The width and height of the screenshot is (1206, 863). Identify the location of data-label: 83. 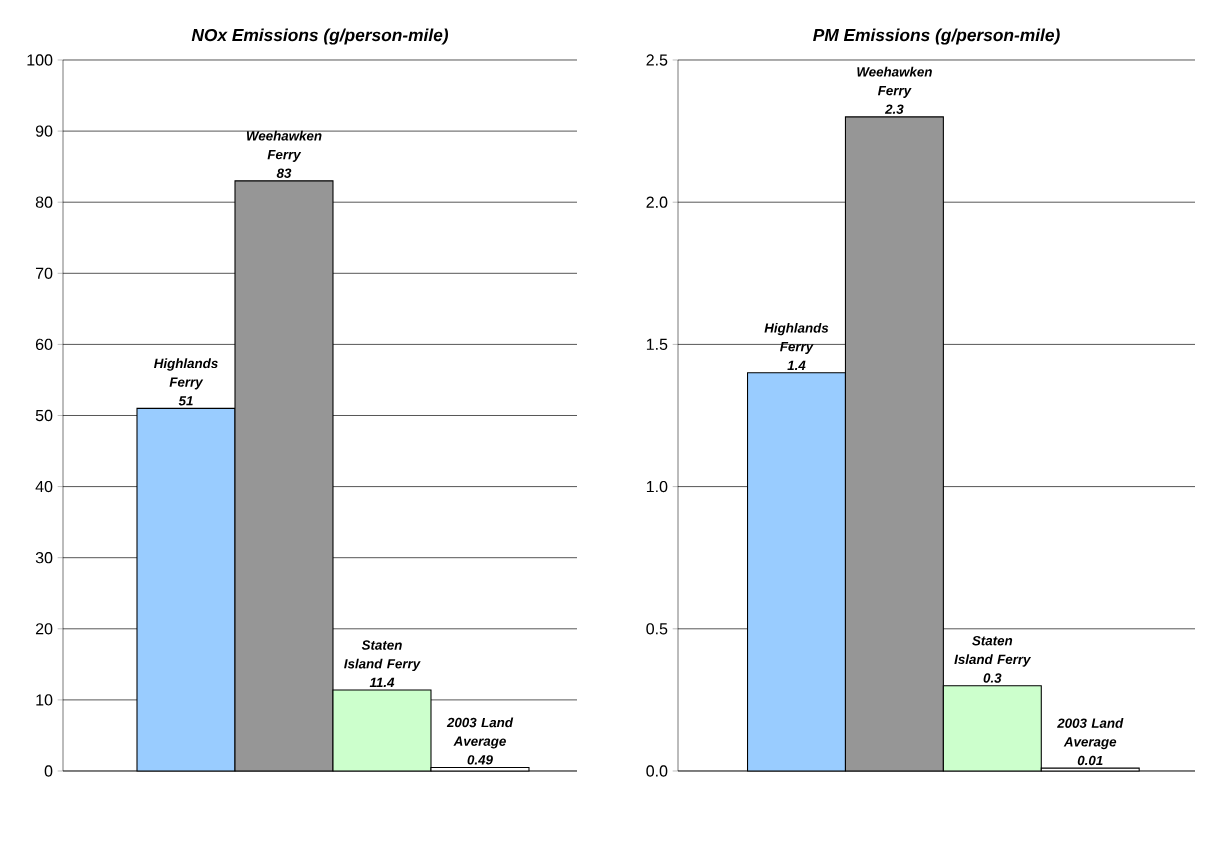
(284, 173).